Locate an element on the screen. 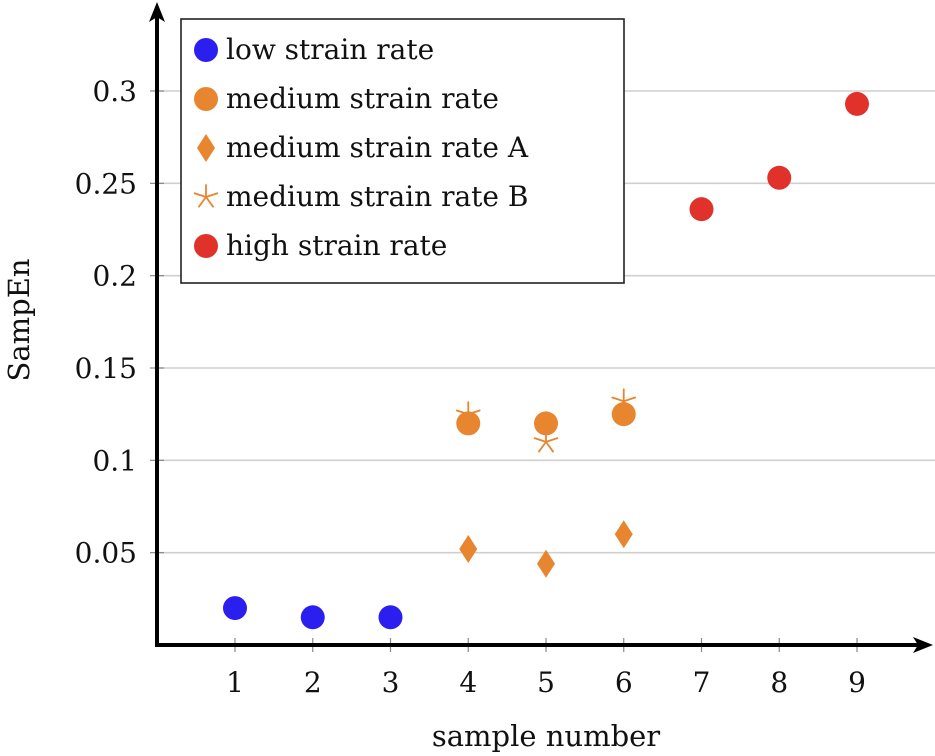 This screenshot has height=756, width=935. legend-item-high-strain-rate: high strain rate is located at coordinates (320, 245).